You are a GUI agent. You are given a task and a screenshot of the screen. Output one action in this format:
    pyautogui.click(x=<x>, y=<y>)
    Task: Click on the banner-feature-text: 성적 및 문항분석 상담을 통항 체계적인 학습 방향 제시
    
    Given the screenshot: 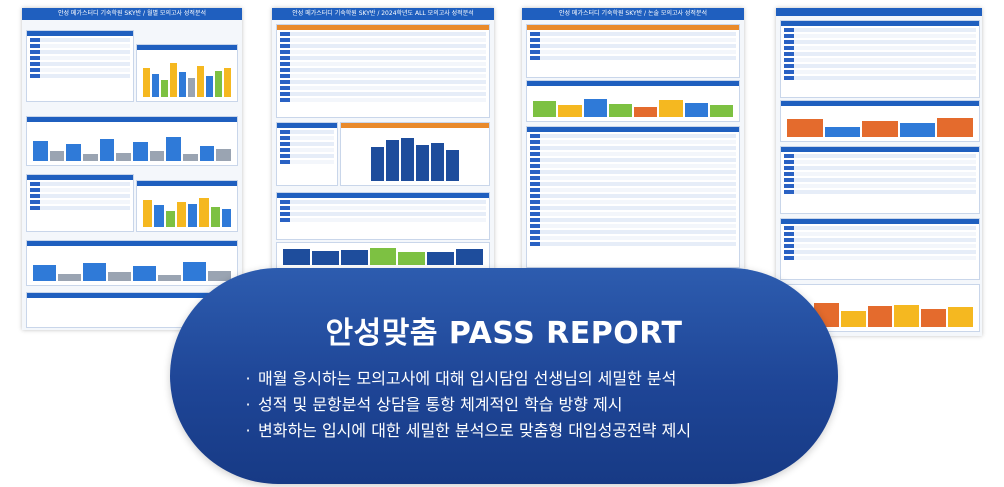 What is the action you would take?
    pyautogui.click(x=440, y=404)
    